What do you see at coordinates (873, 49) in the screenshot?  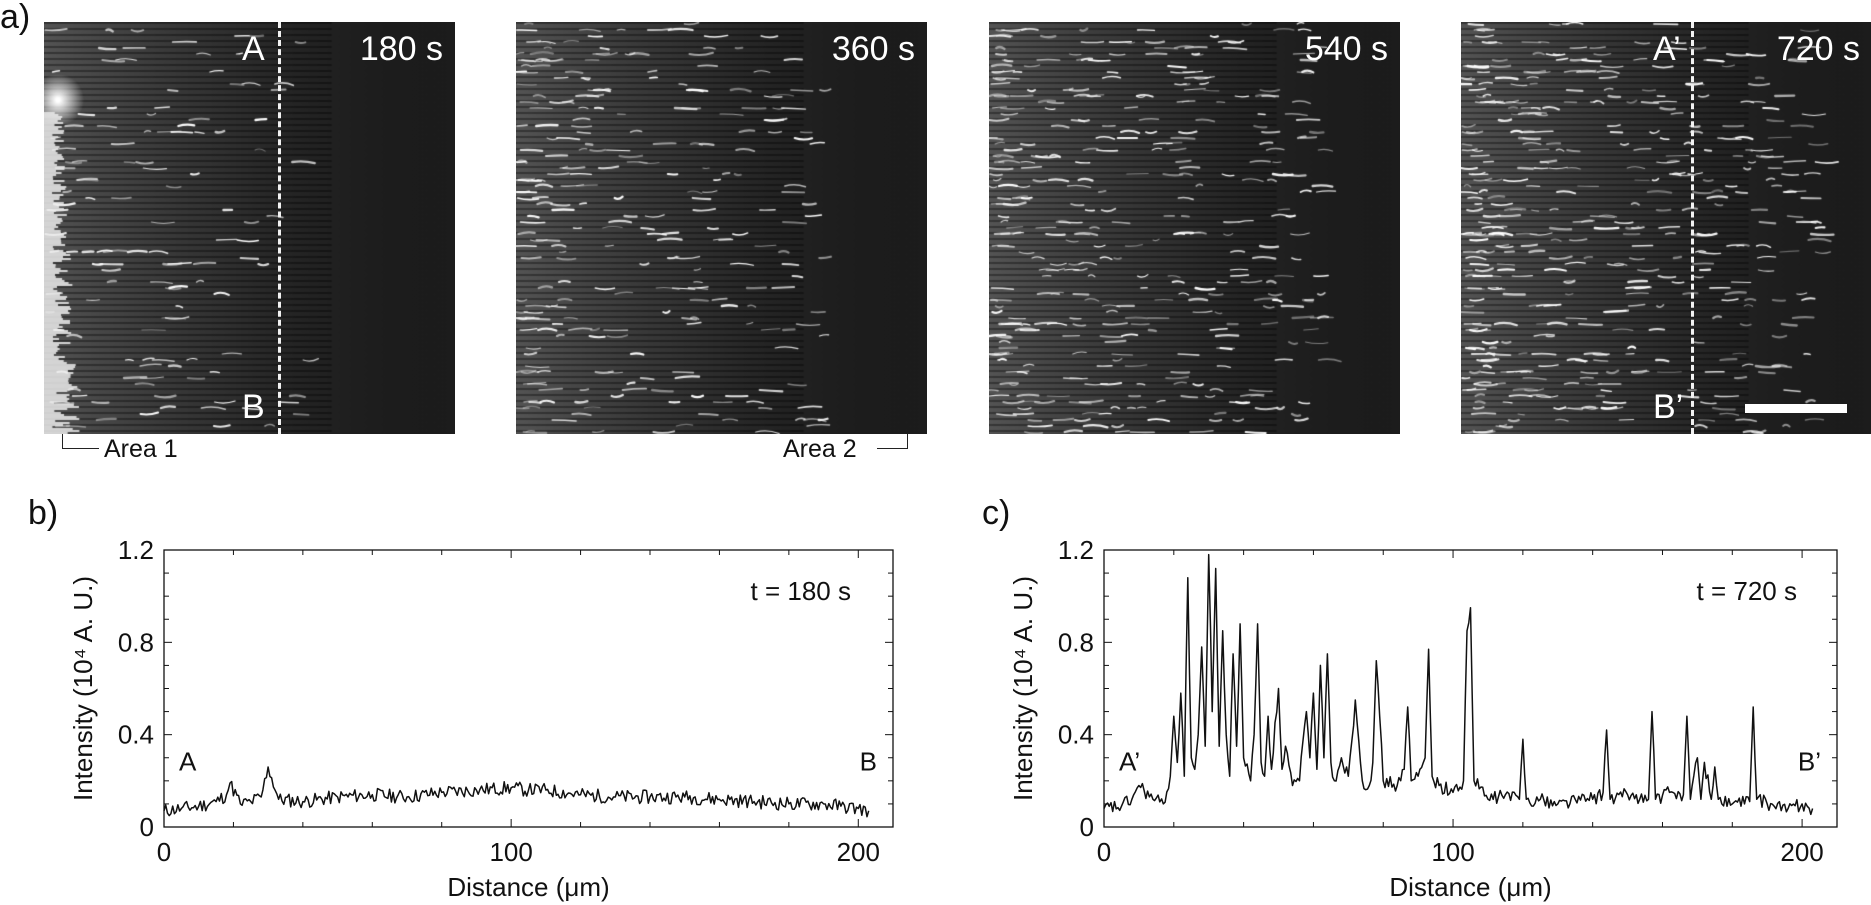 I see `time-label: 360 s` at bounding box center [873, 49].